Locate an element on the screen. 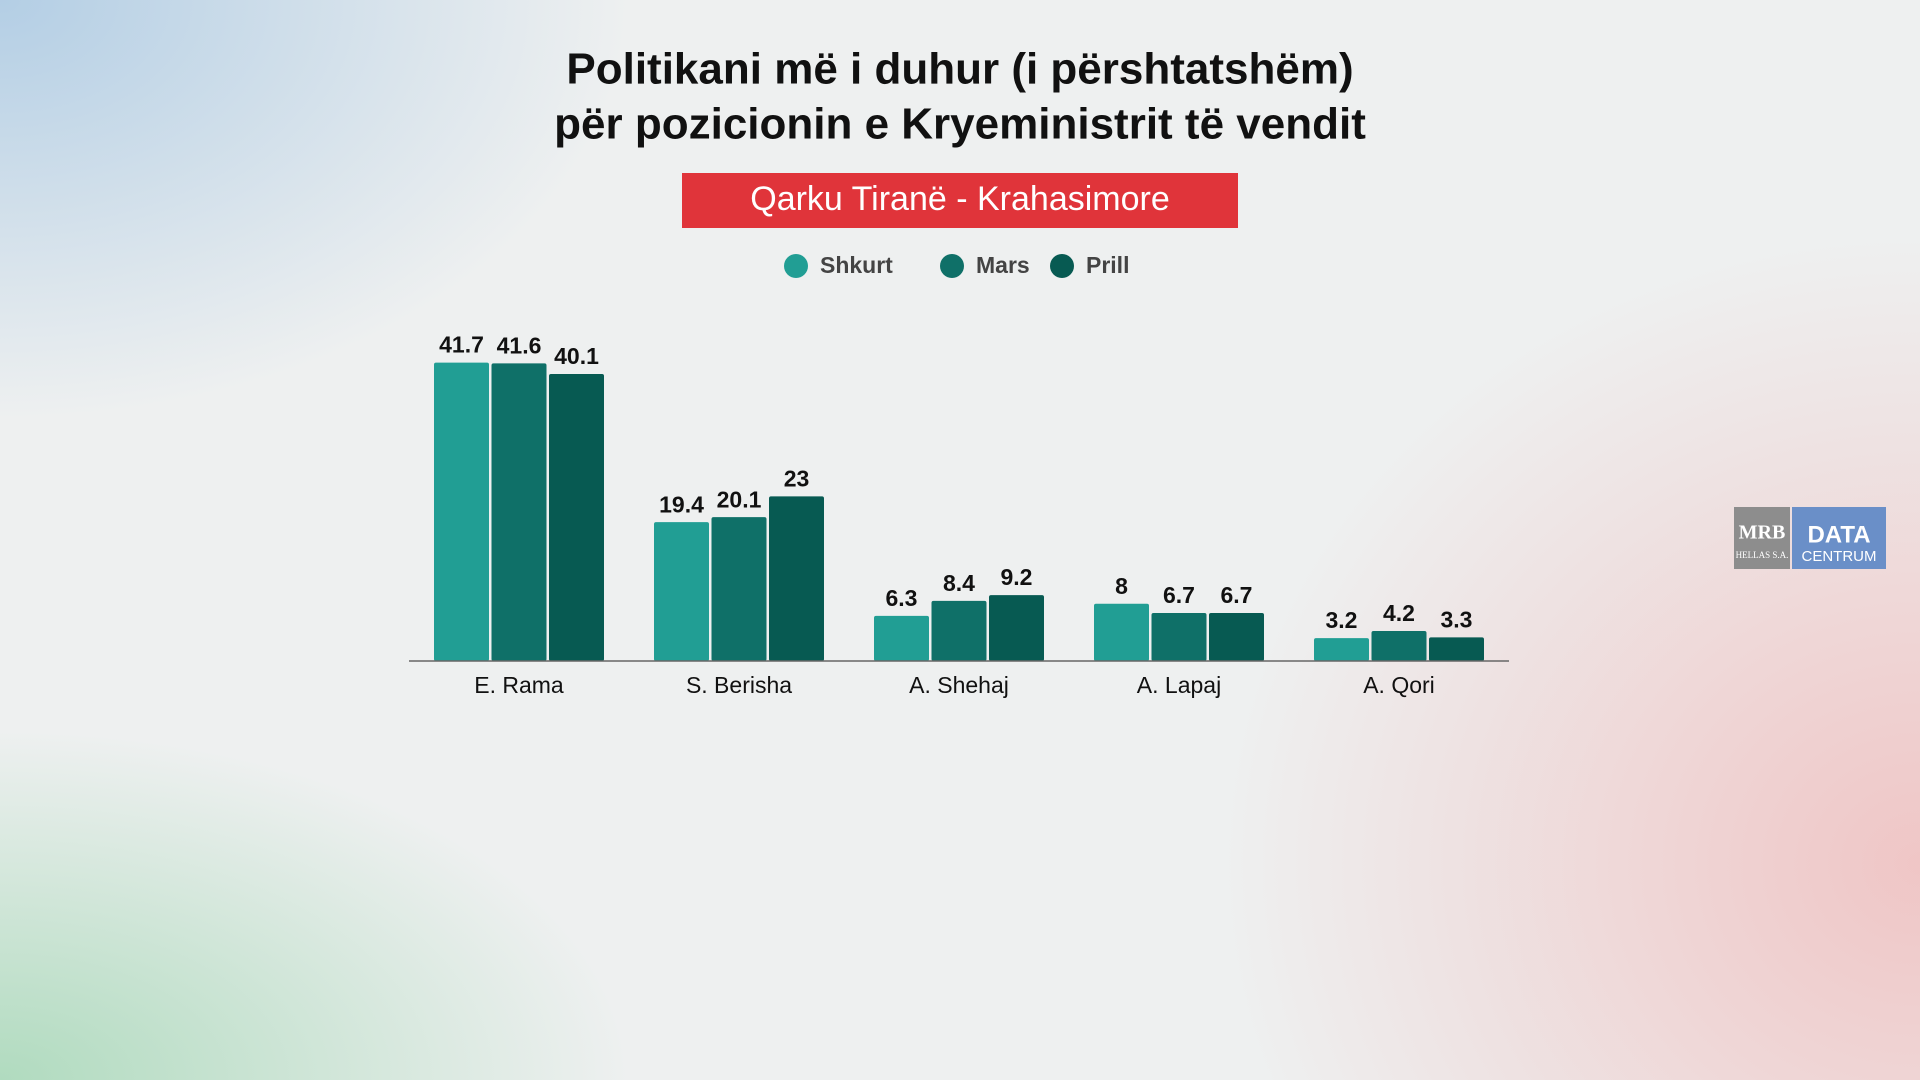 The height and width of the screenshot is (1080, 1920). x-tick-label: S. Berisha is located at coordinates (739, 685).